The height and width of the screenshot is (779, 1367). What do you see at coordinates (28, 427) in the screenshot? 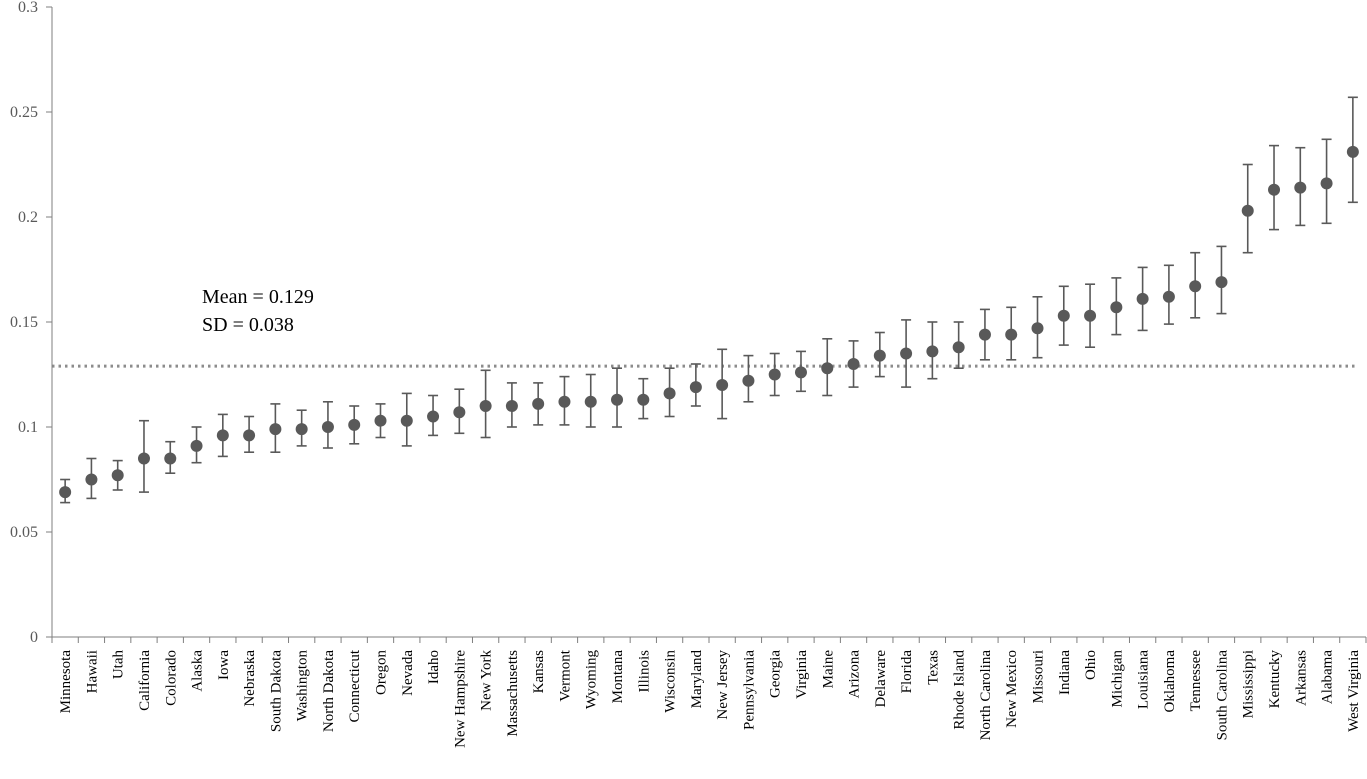
I see `y-tick-label: 0.1` at bounding box center [28, 427].